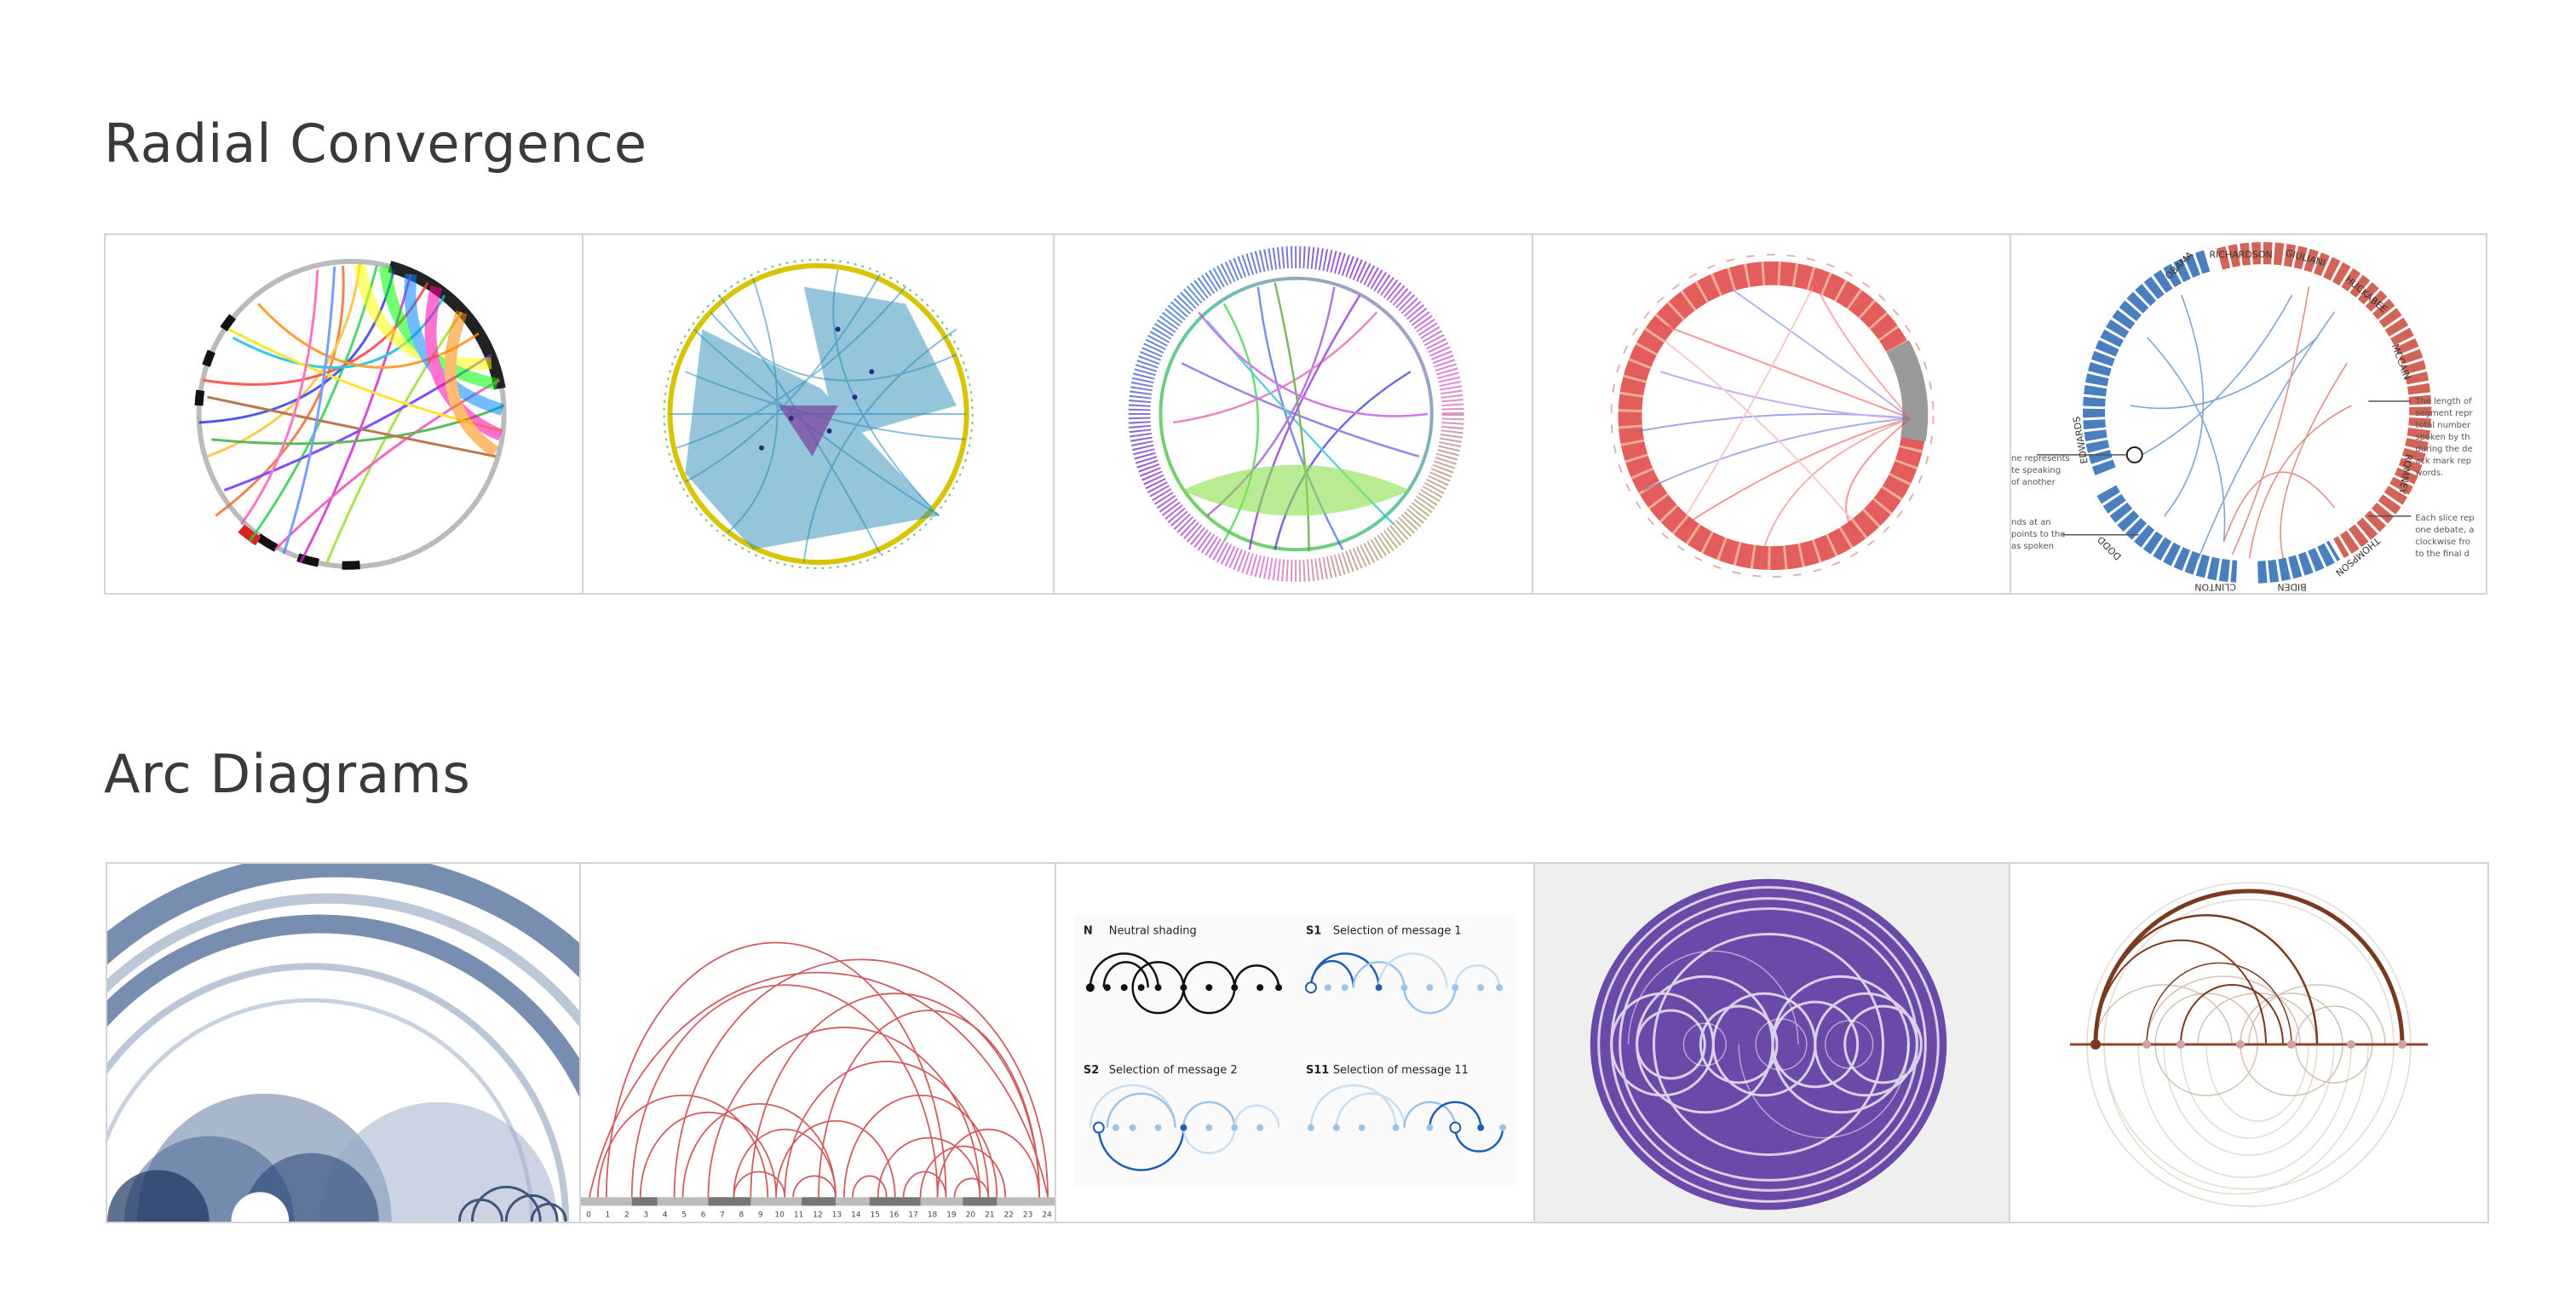  Describe the element at coordinates (780, 1215) in the screenshot. I see `axis-tick-label: 10` at that location.